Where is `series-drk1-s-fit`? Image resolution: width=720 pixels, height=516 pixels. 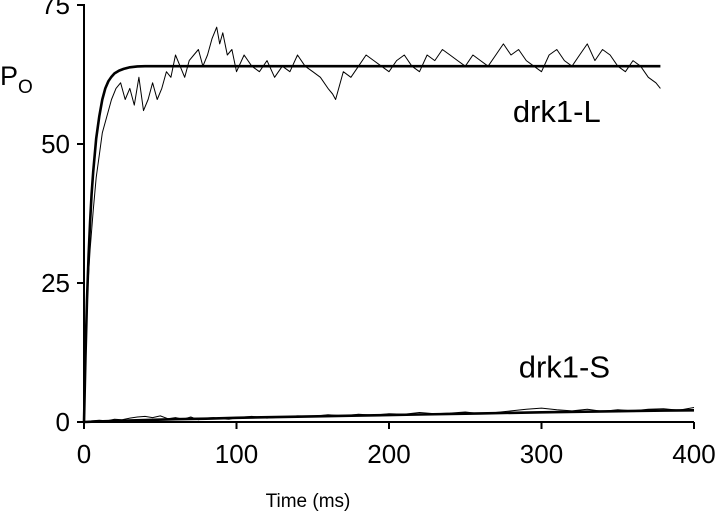 series-drk1-s-fit is located at coordinates (389, 416).